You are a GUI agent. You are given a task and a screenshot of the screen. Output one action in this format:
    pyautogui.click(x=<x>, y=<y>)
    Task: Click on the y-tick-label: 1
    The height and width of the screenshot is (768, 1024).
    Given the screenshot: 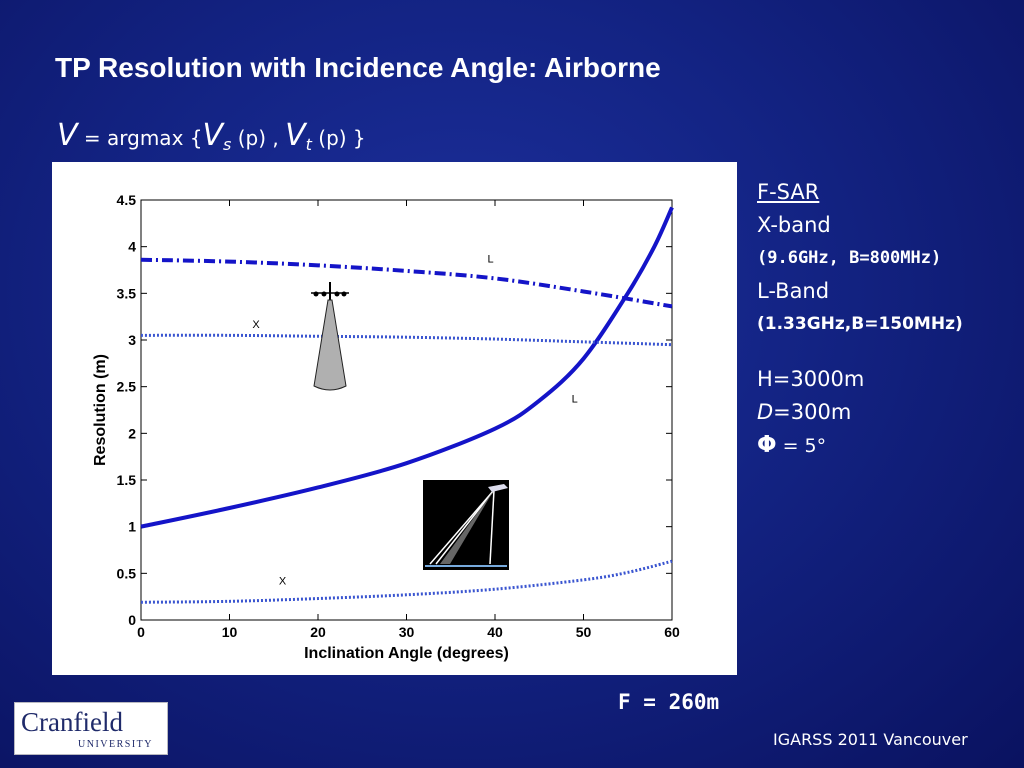 What is the action you would take?
    pyautogui.click(x=132, y=527)
    